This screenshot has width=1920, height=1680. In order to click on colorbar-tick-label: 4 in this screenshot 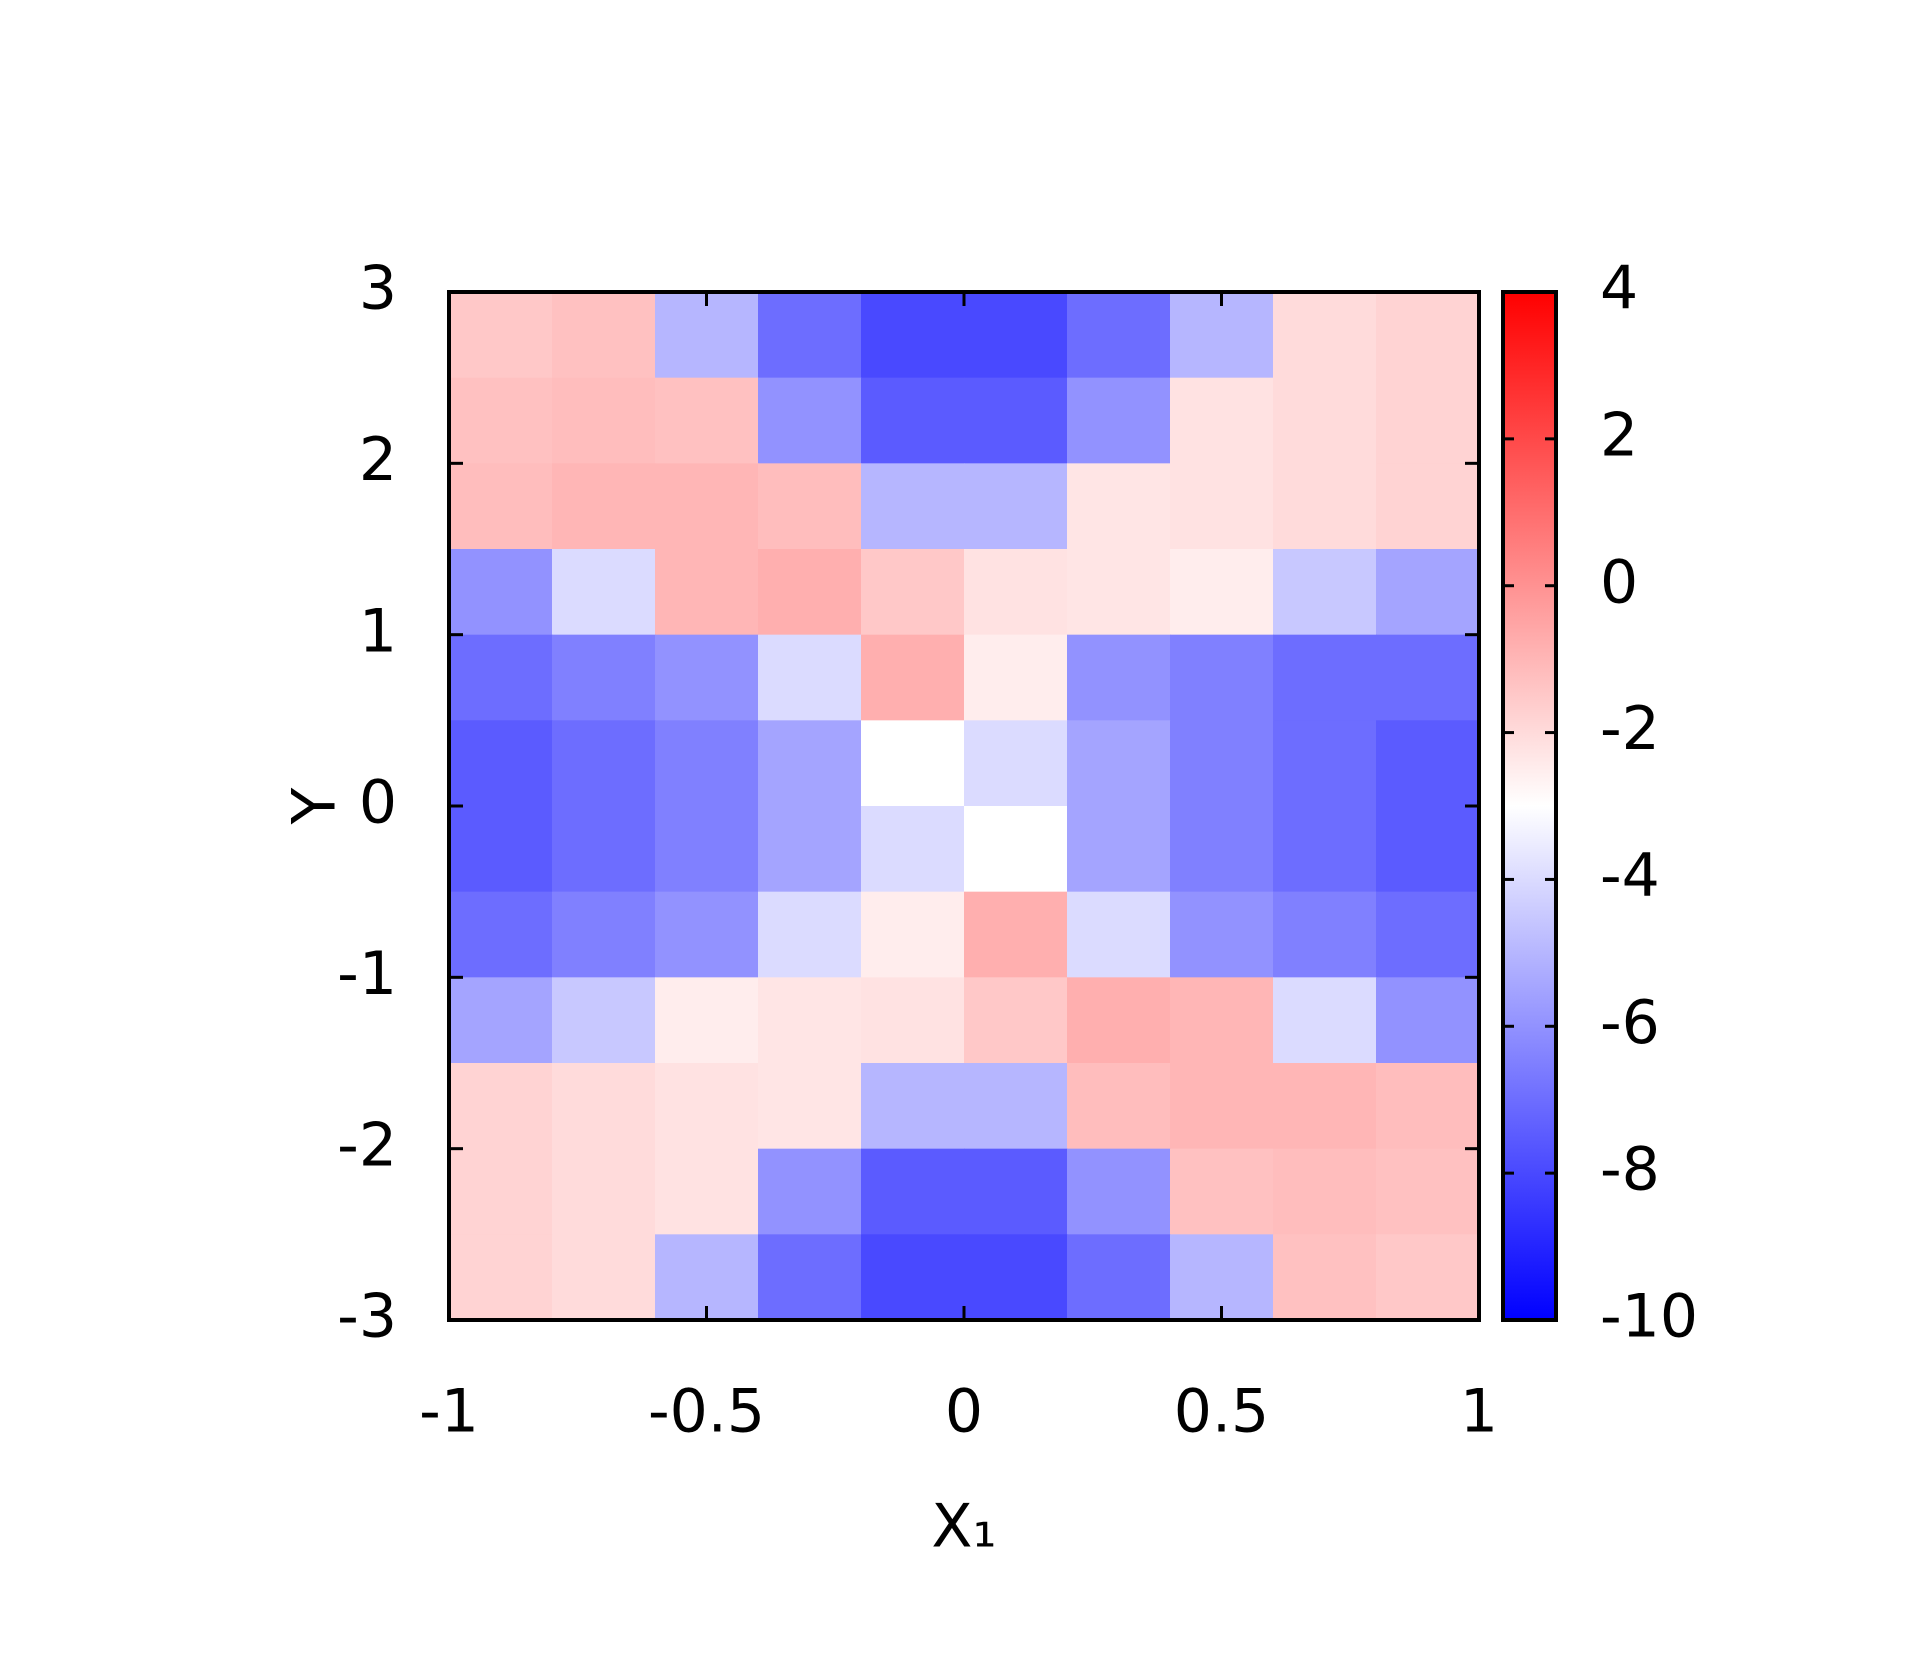, I will do `click(1619, 289)`.